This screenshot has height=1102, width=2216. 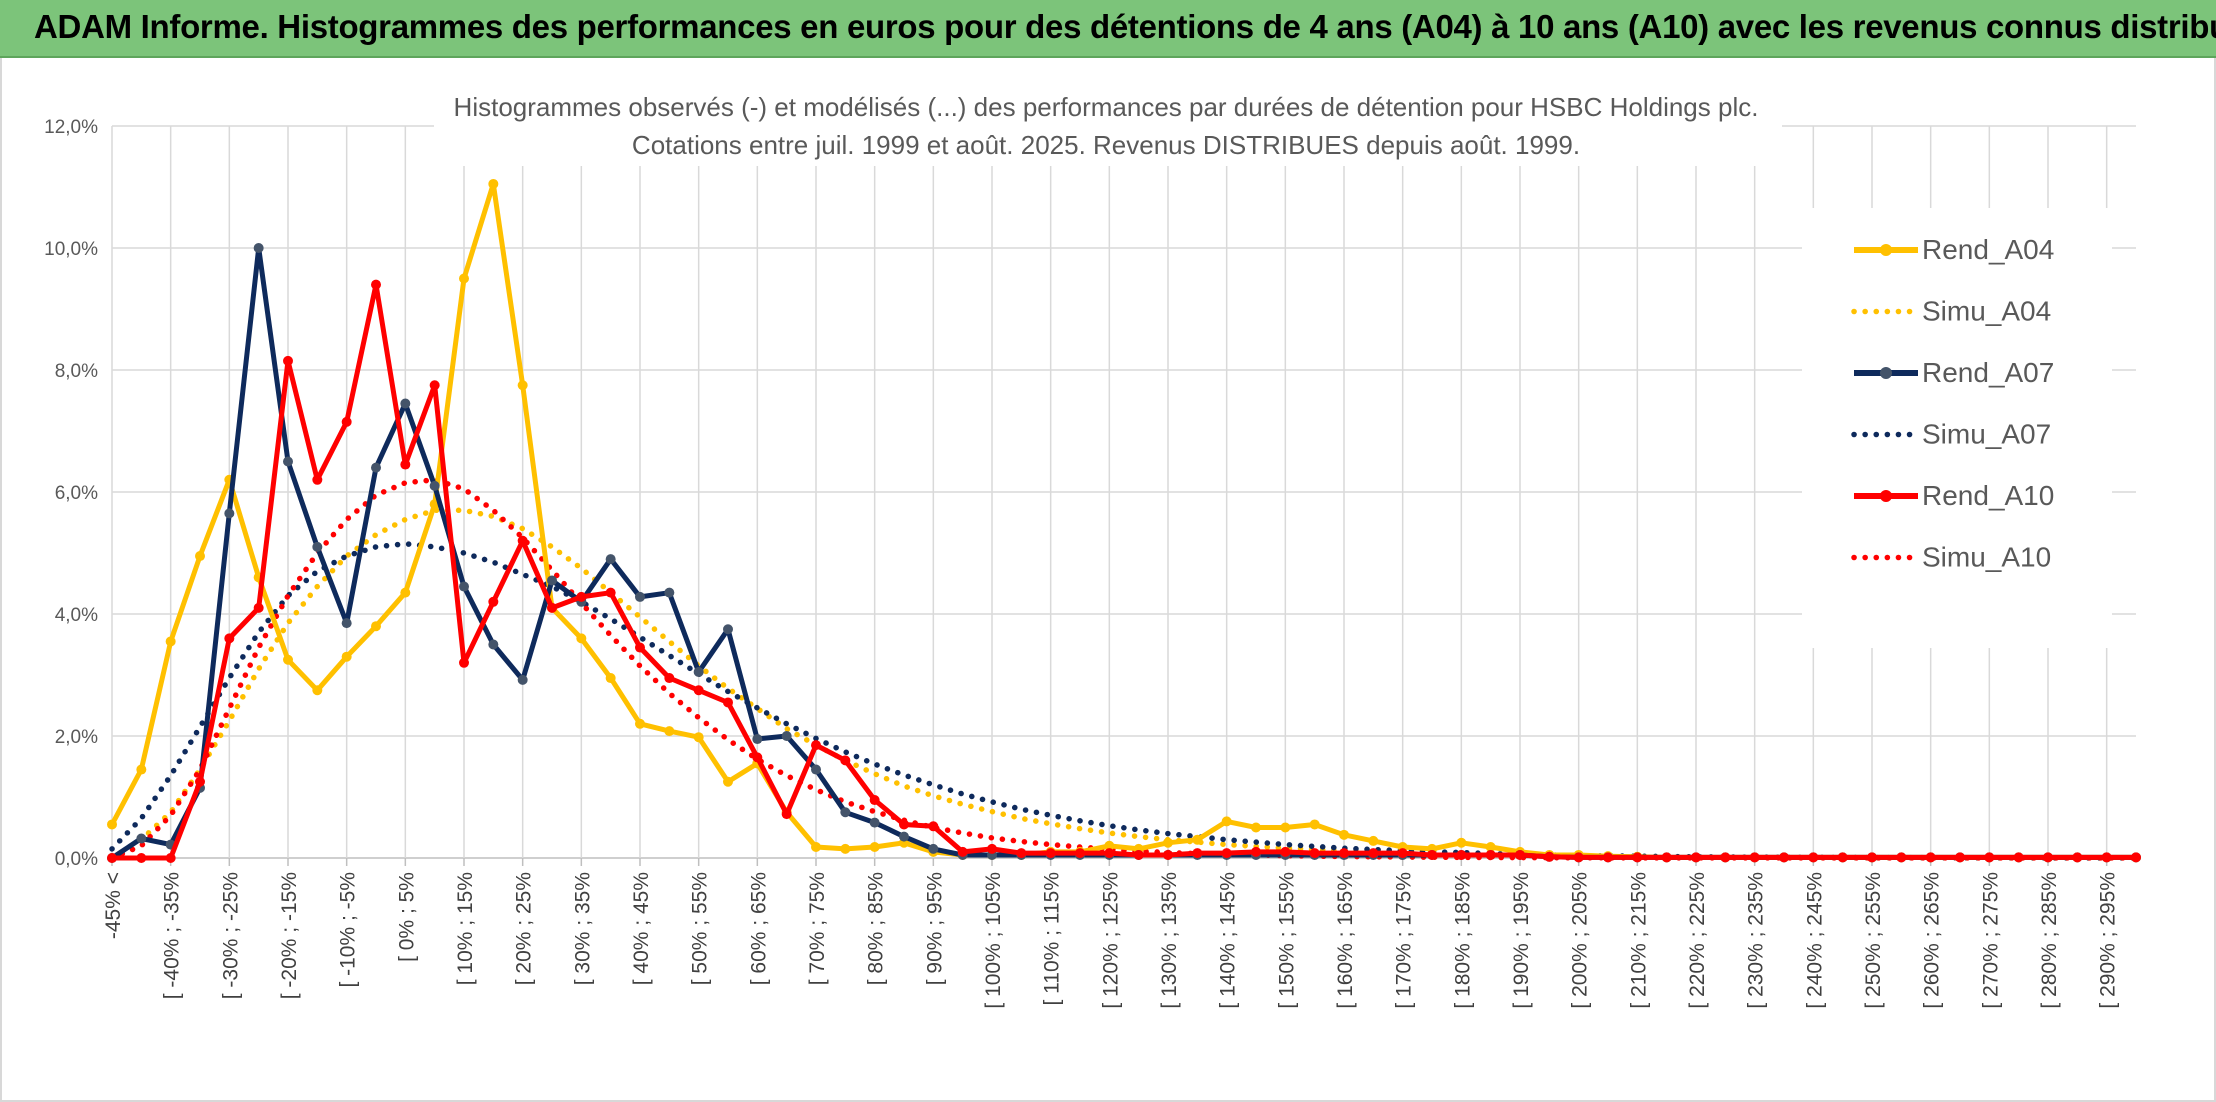 What do you see at coordinates (289, 935) in the screenshot?
I see `x-tick-label: [ -20% ; -15%` at bounding box center [289, 935].